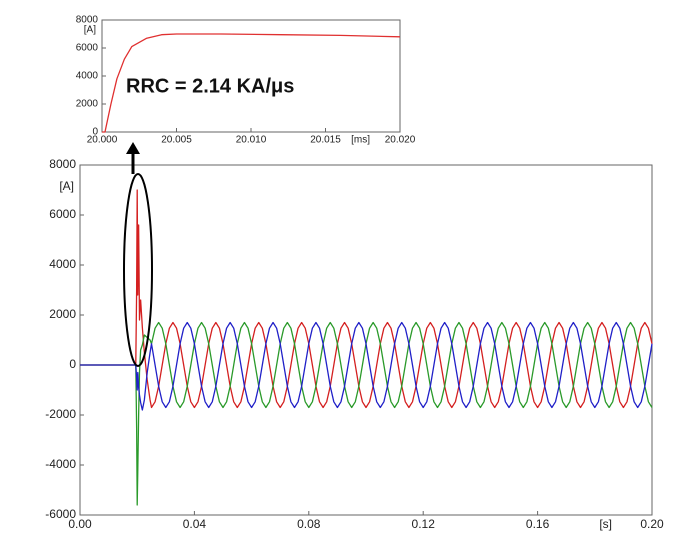  I want to click on x-axis-label: [ms], so click(360, 140).